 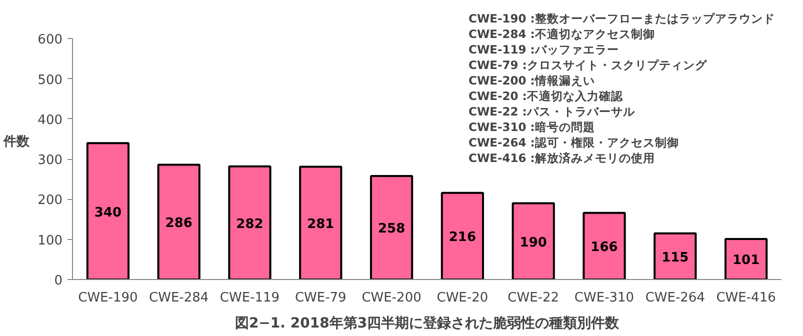 What do you see at coordinates (392, 229) in the screenshot?
I see `data-label: 258` at bounding box center [392, 229].